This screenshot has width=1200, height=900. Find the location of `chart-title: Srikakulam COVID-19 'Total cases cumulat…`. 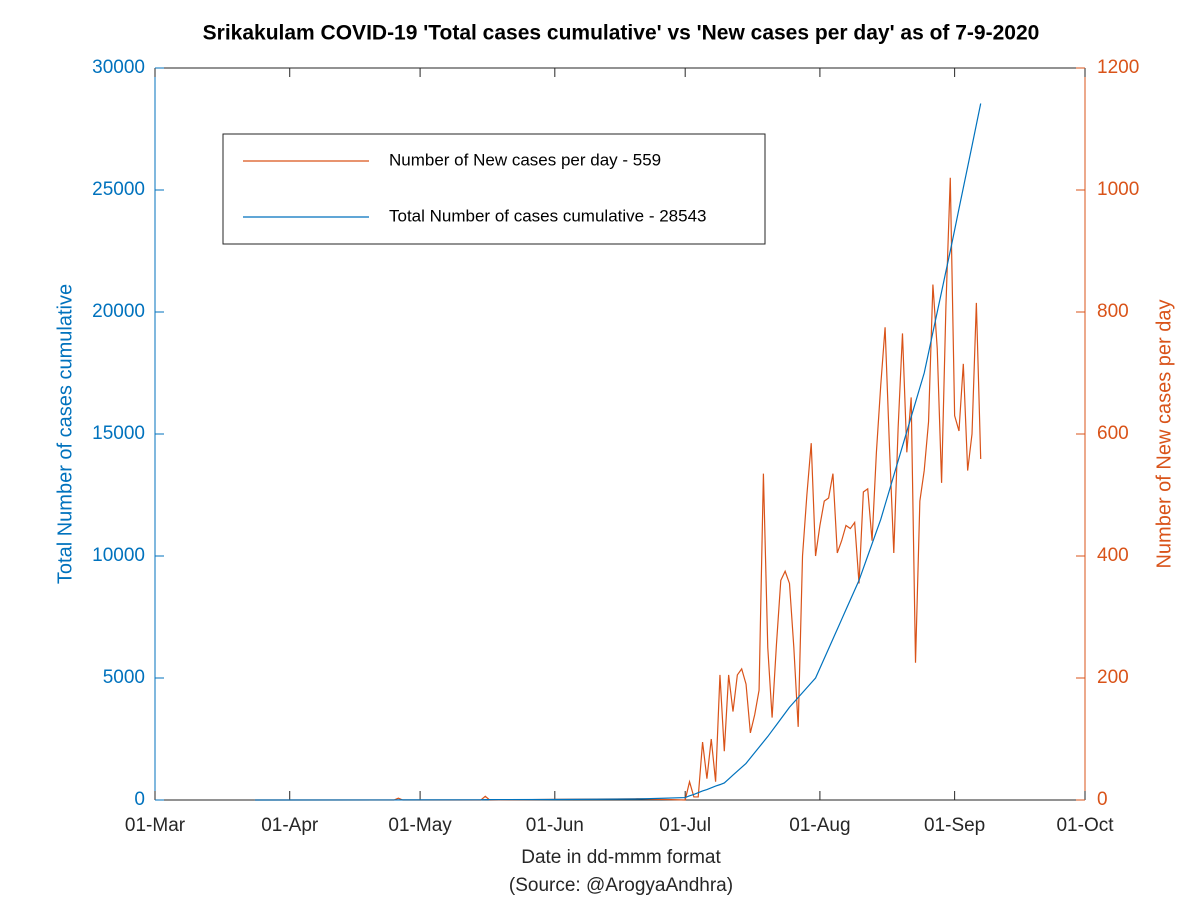

chart-title: Srikakulam COVID-19 'Total cases cumulat… is located at coordinates (621, 33).